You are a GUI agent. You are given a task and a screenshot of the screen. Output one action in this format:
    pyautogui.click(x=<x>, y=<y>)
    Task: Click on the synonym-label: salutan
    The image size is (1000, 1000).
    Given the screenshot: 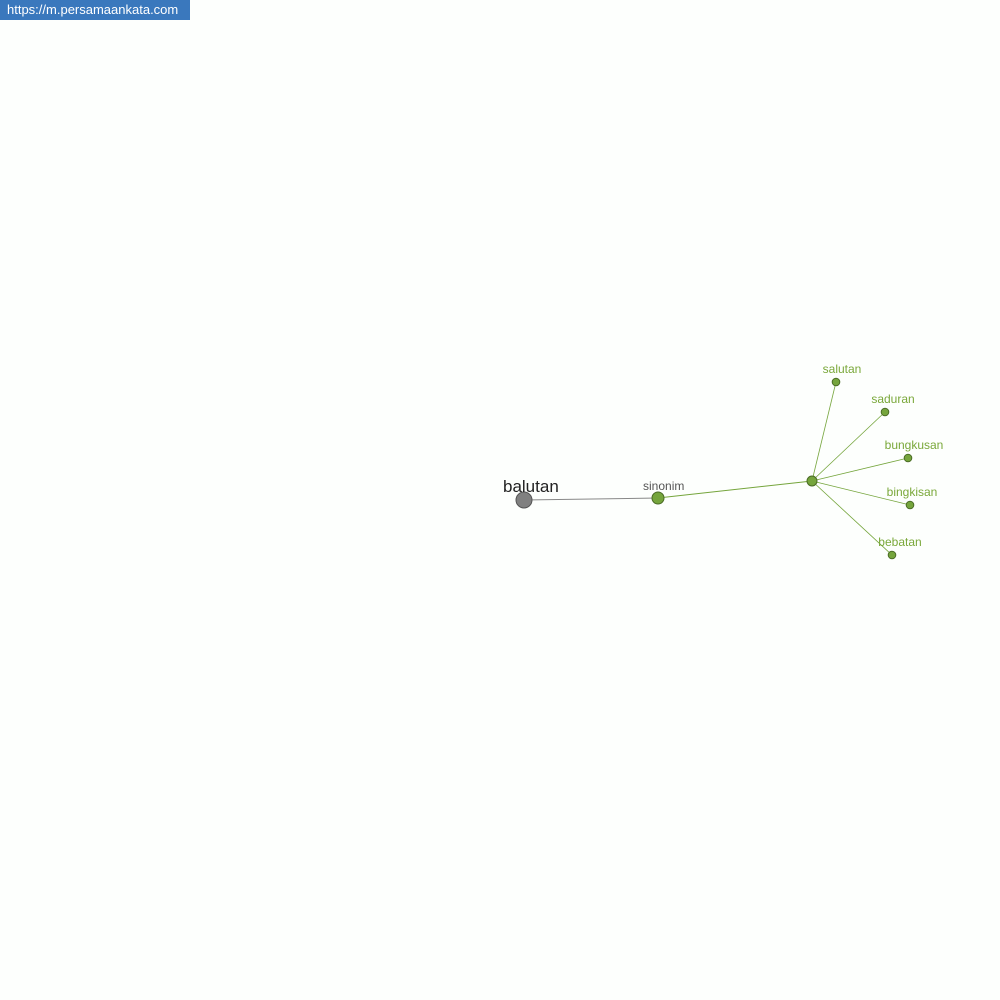 What is the action you would take?
    pyautogui.click(x=842, y=369)
    